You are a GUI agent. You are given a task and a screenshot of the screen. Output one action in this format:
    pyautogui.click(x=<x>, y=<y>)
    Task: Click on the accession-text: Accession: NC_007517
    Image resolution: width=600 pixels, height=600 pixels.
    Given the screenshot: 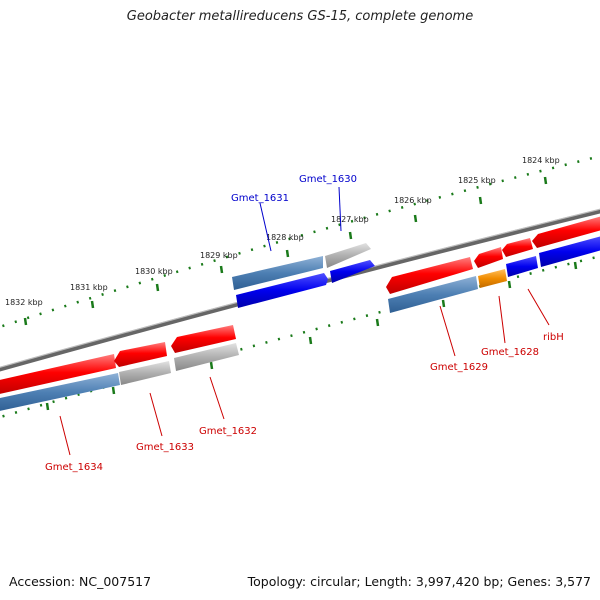 What is the action you would take?
    pyautogui.click(x=80, y=581)
    